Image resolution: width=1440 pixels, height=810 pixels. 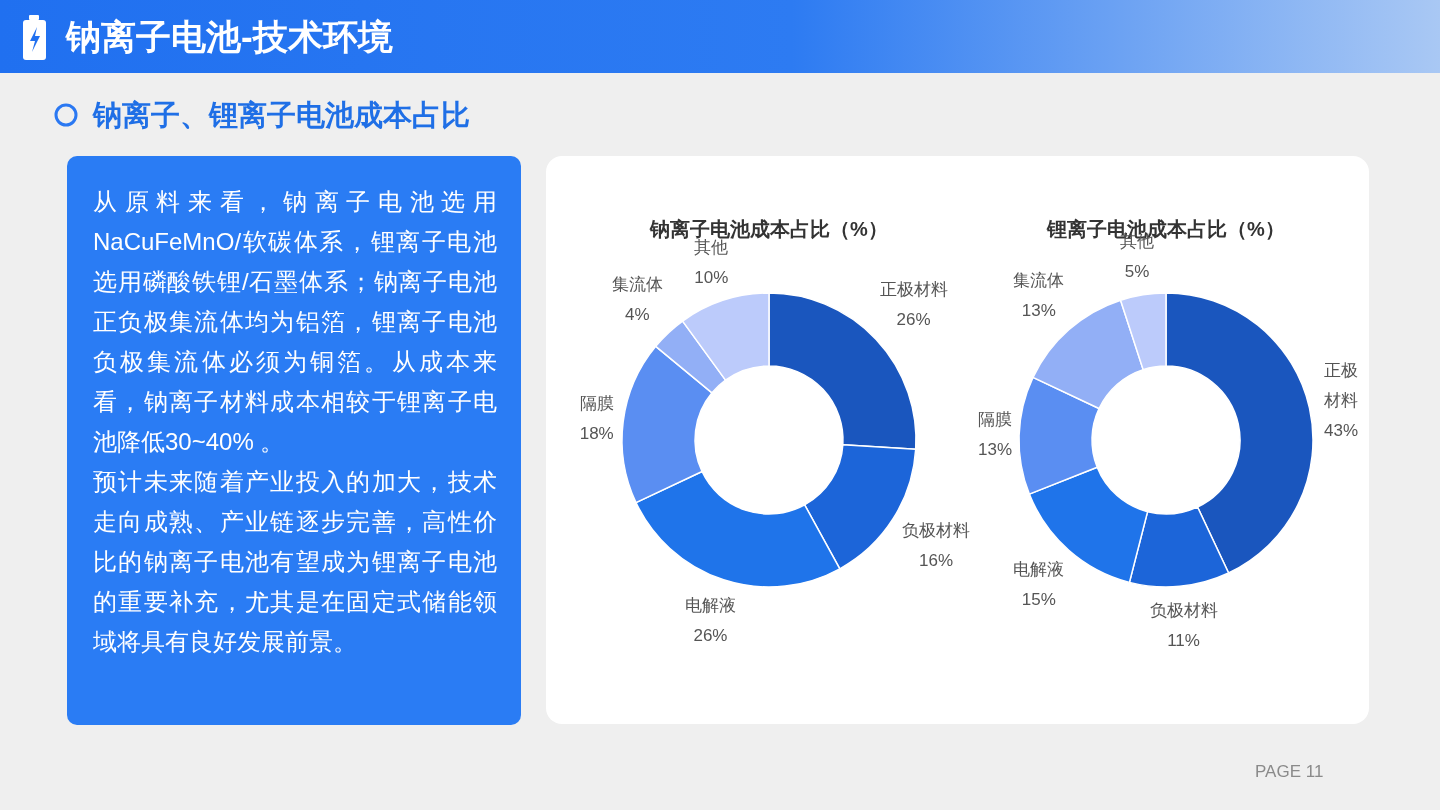 What do you see at coordinates (596, 433) in the screenshot?
I see `data-label: 18%` at bounding box center [596, 433].